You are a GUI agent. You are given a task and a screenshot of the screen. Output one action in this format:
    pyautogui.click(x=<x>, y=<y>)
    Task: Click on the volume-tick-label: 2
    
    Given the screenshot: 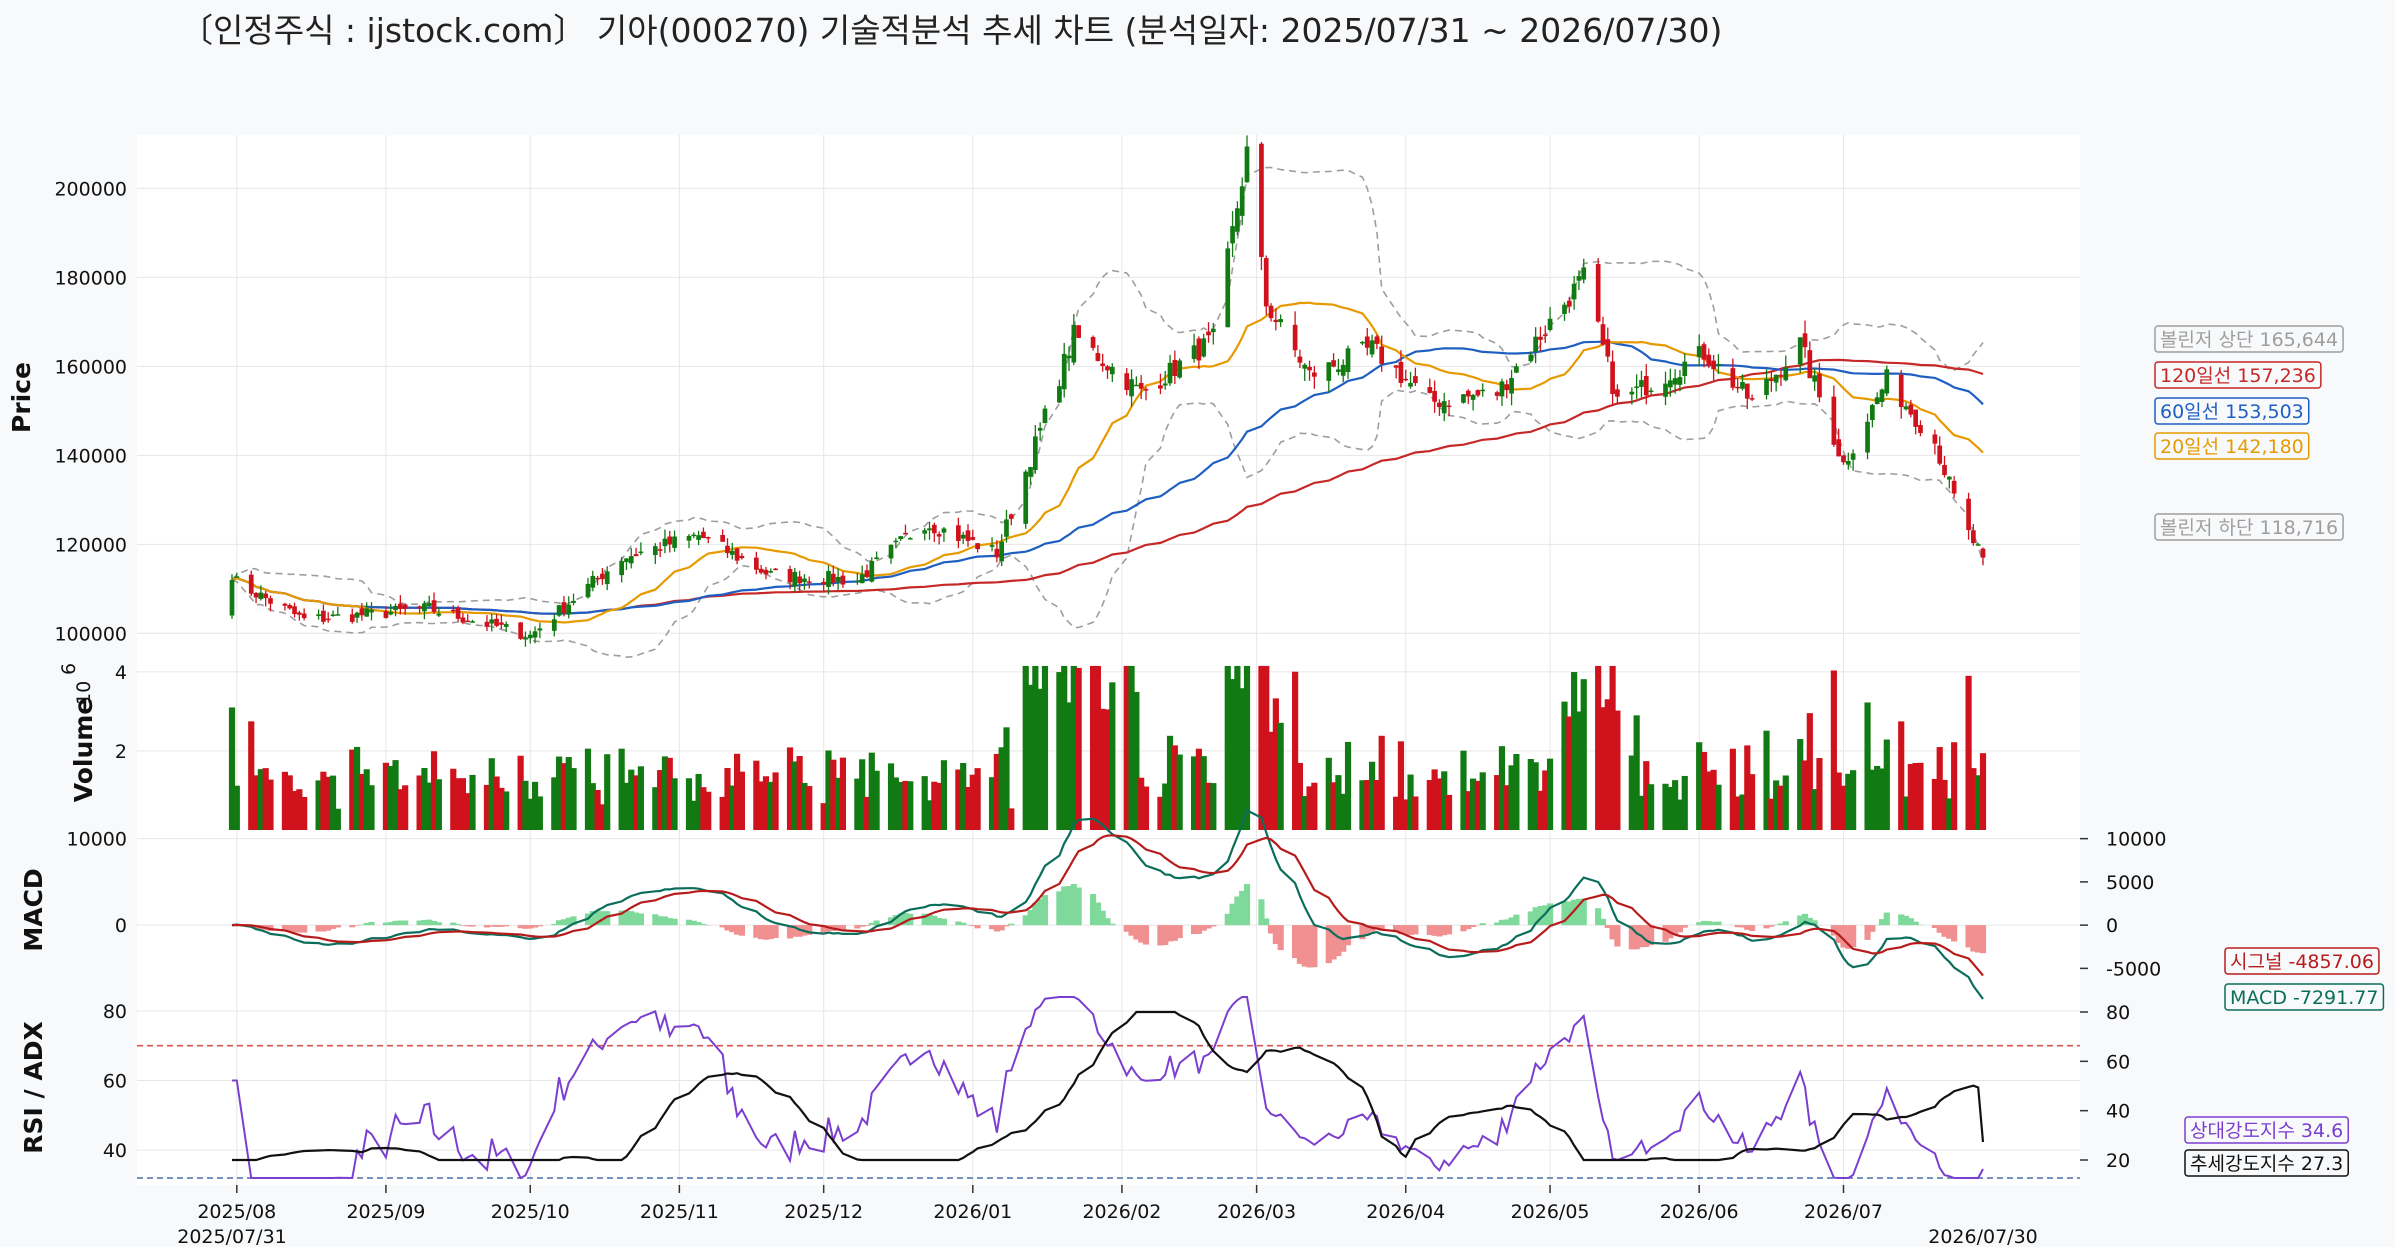 What is the action you would take?
    pyautogui.click(x=121, y=752)
    